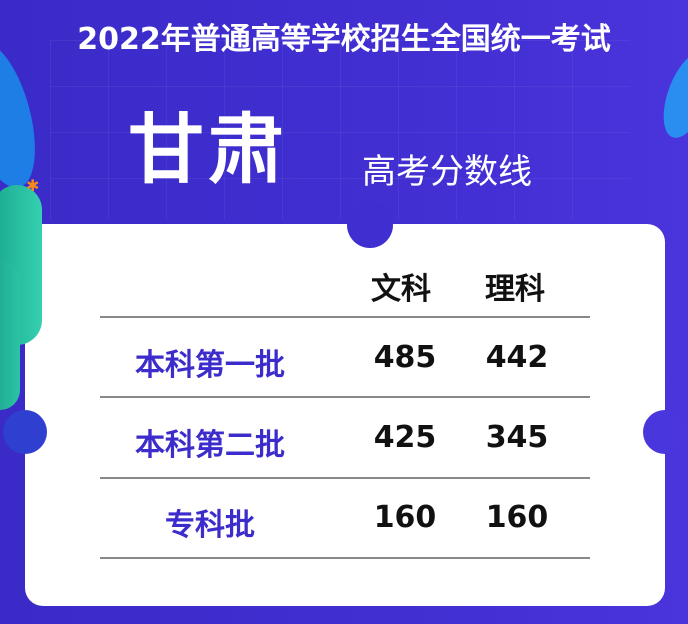  I want to click on ticket-notch-right, so click(665, 432).